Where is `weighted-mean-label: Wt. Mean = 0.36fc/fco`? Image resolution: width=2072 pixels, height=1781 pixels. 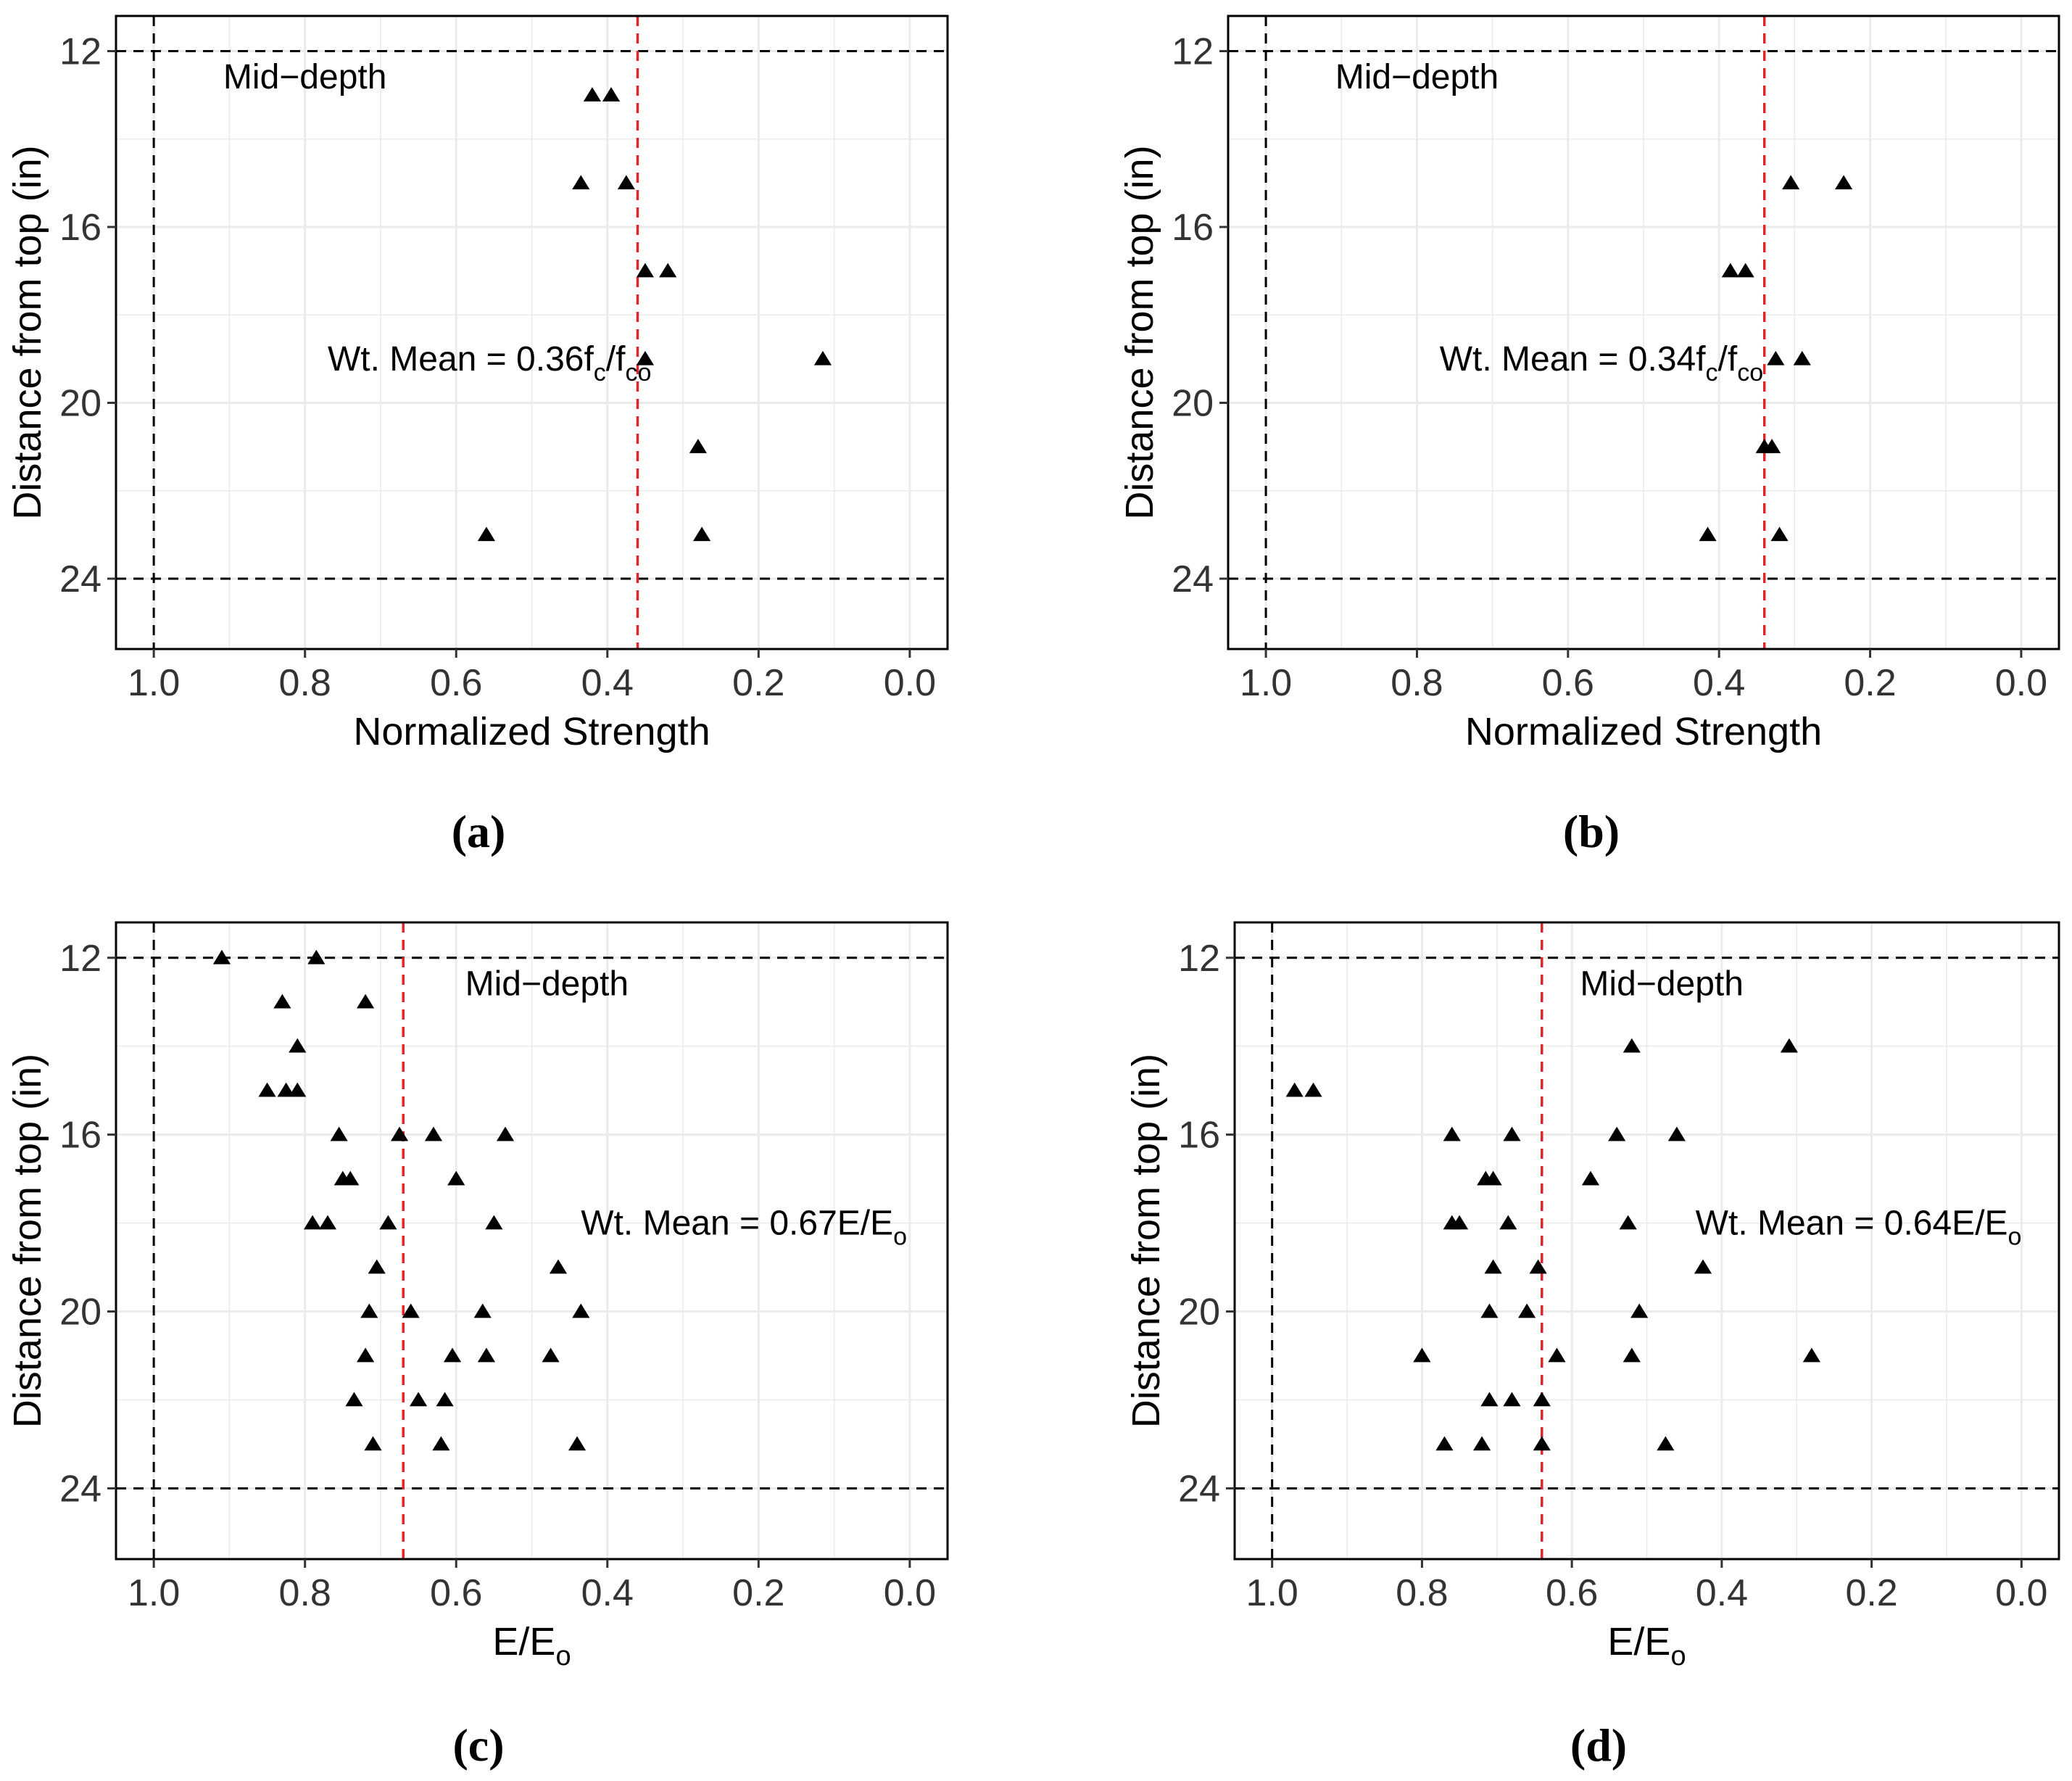
weighted-mean-label: Wt. Mean = 0.36fc/fco is located at coordinates (489, 363).